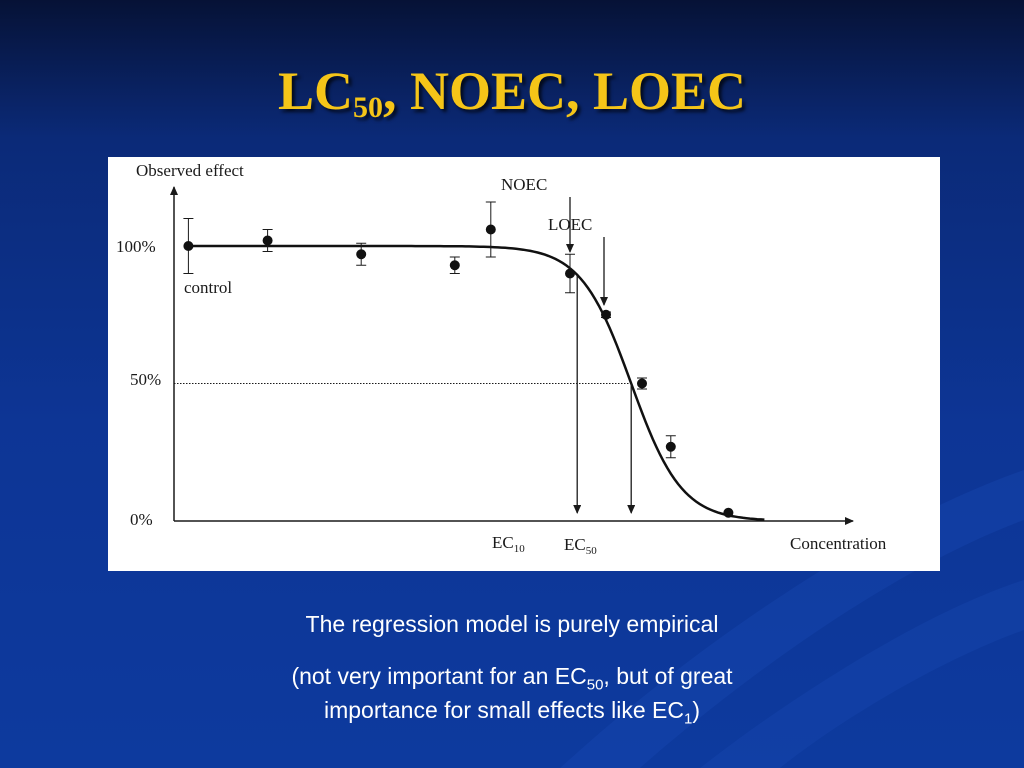 The width and height of the screenshot is (1024, 768). I want to click on ec50-label: EC50, so click(580, 546).